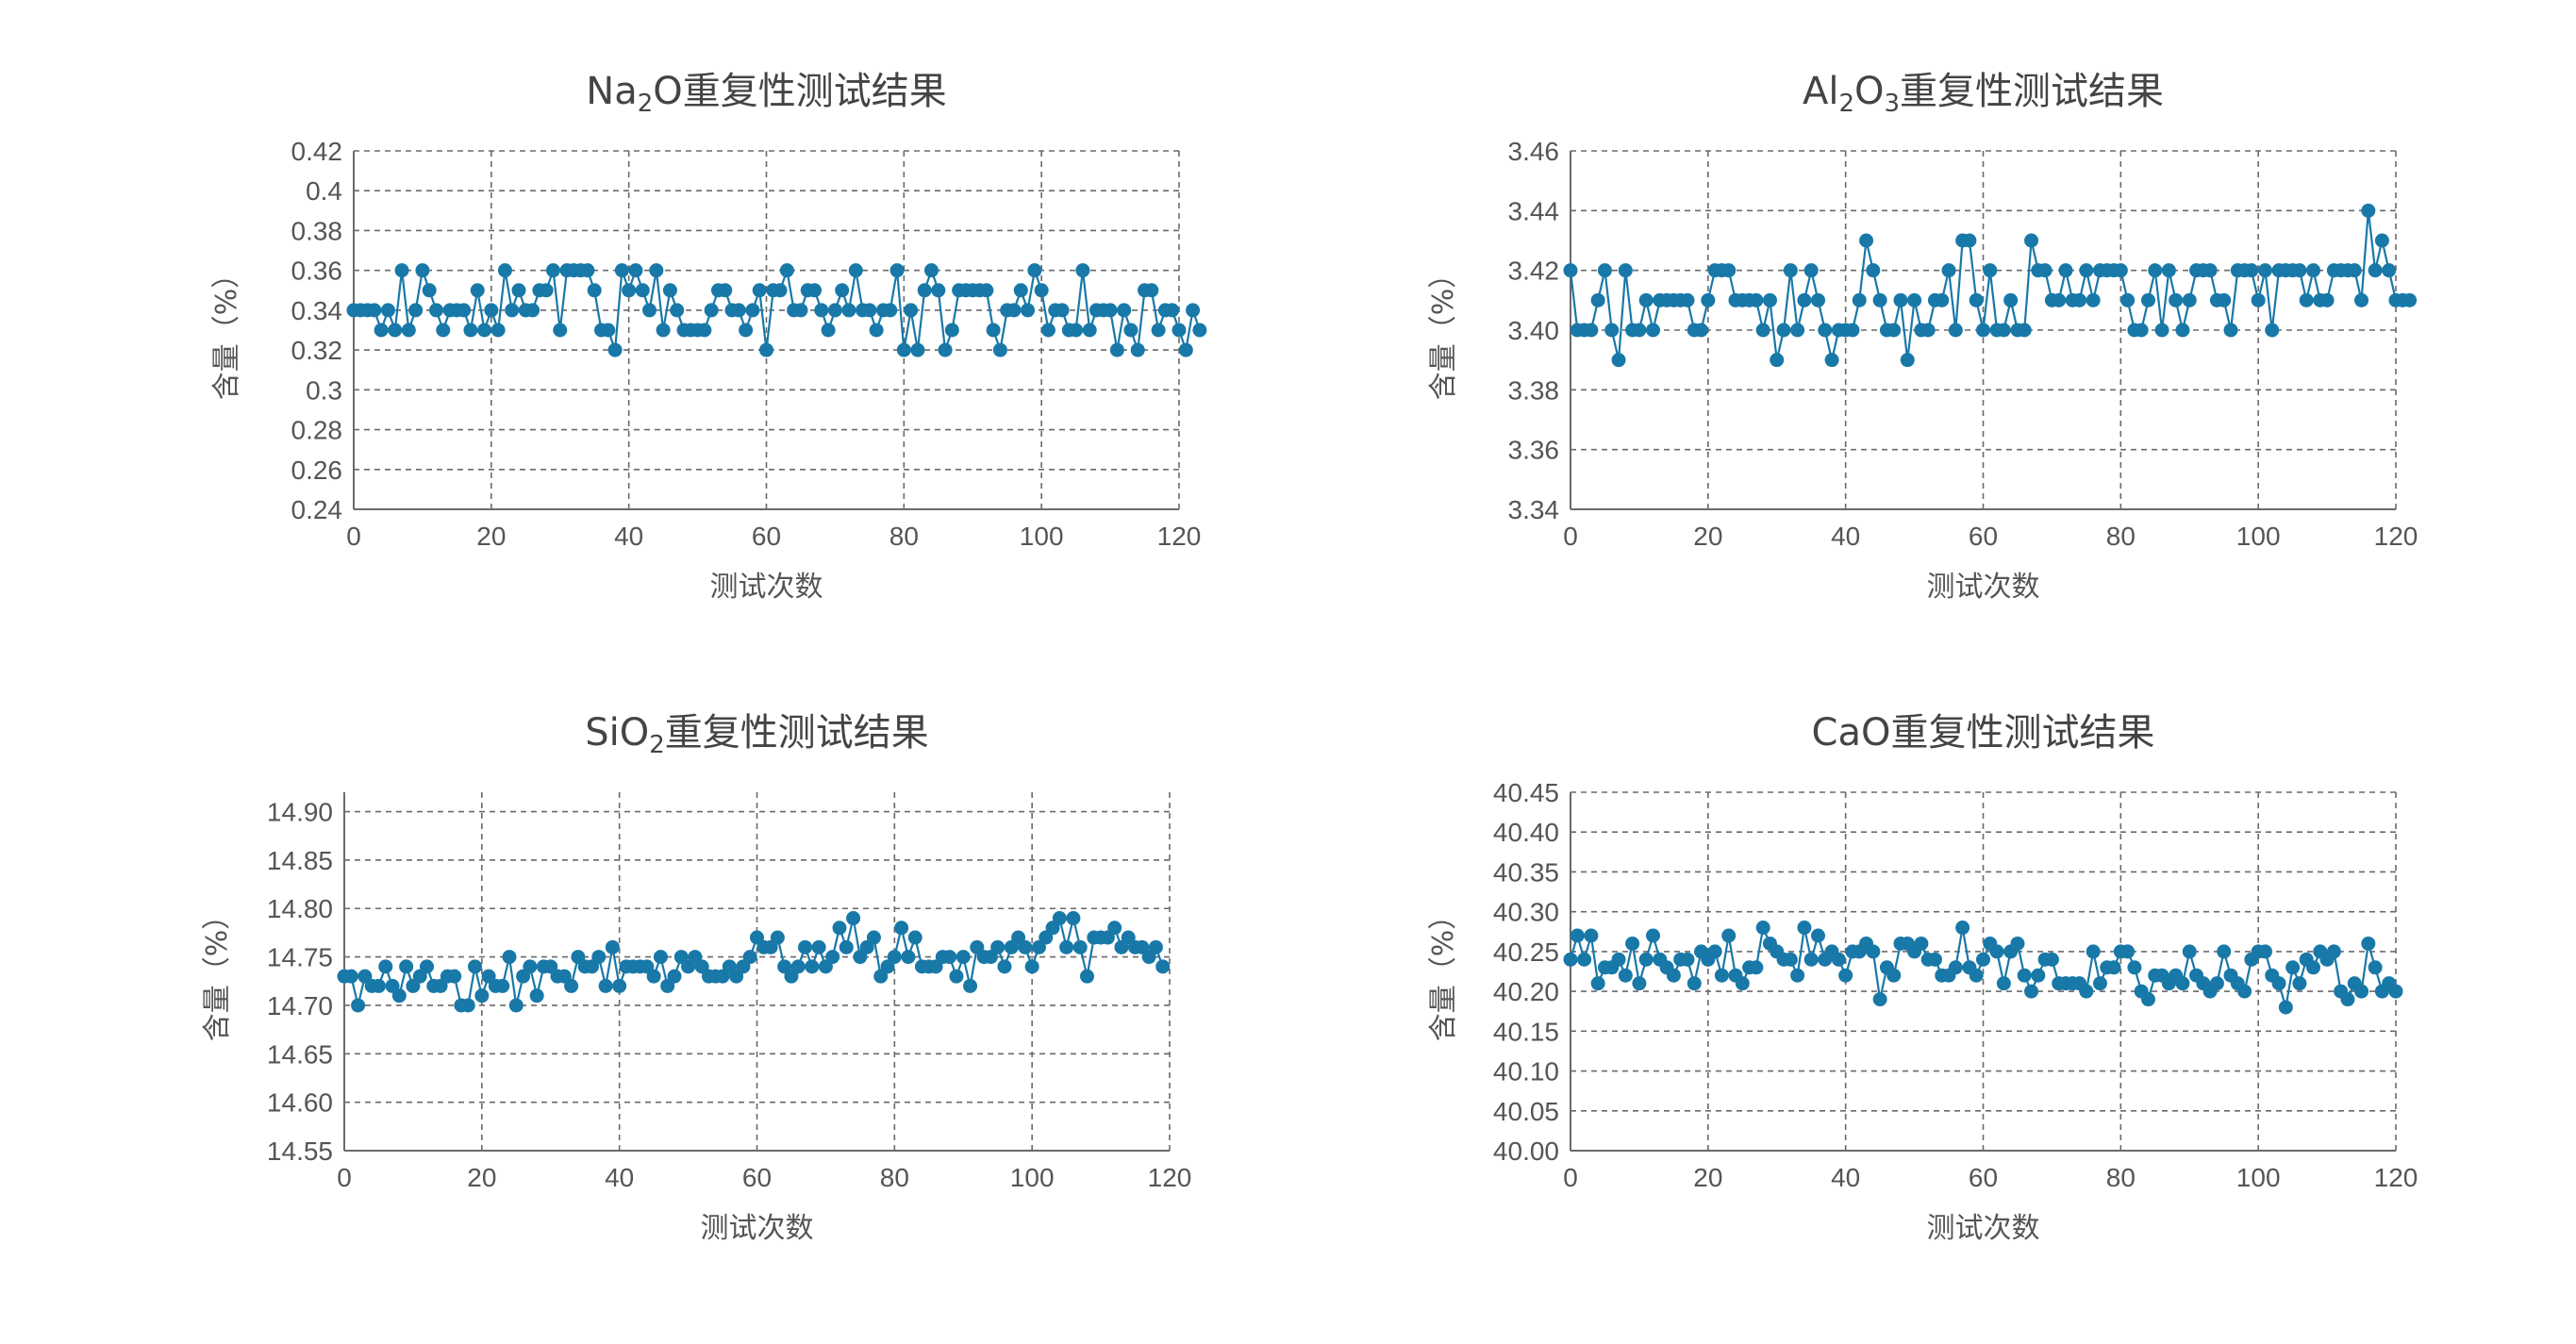 This screenshot has height=1344, width=2576. Describe the element at coordinates (2121, 536) in the screenshot. I see `x-tick-label: 80` at that location.